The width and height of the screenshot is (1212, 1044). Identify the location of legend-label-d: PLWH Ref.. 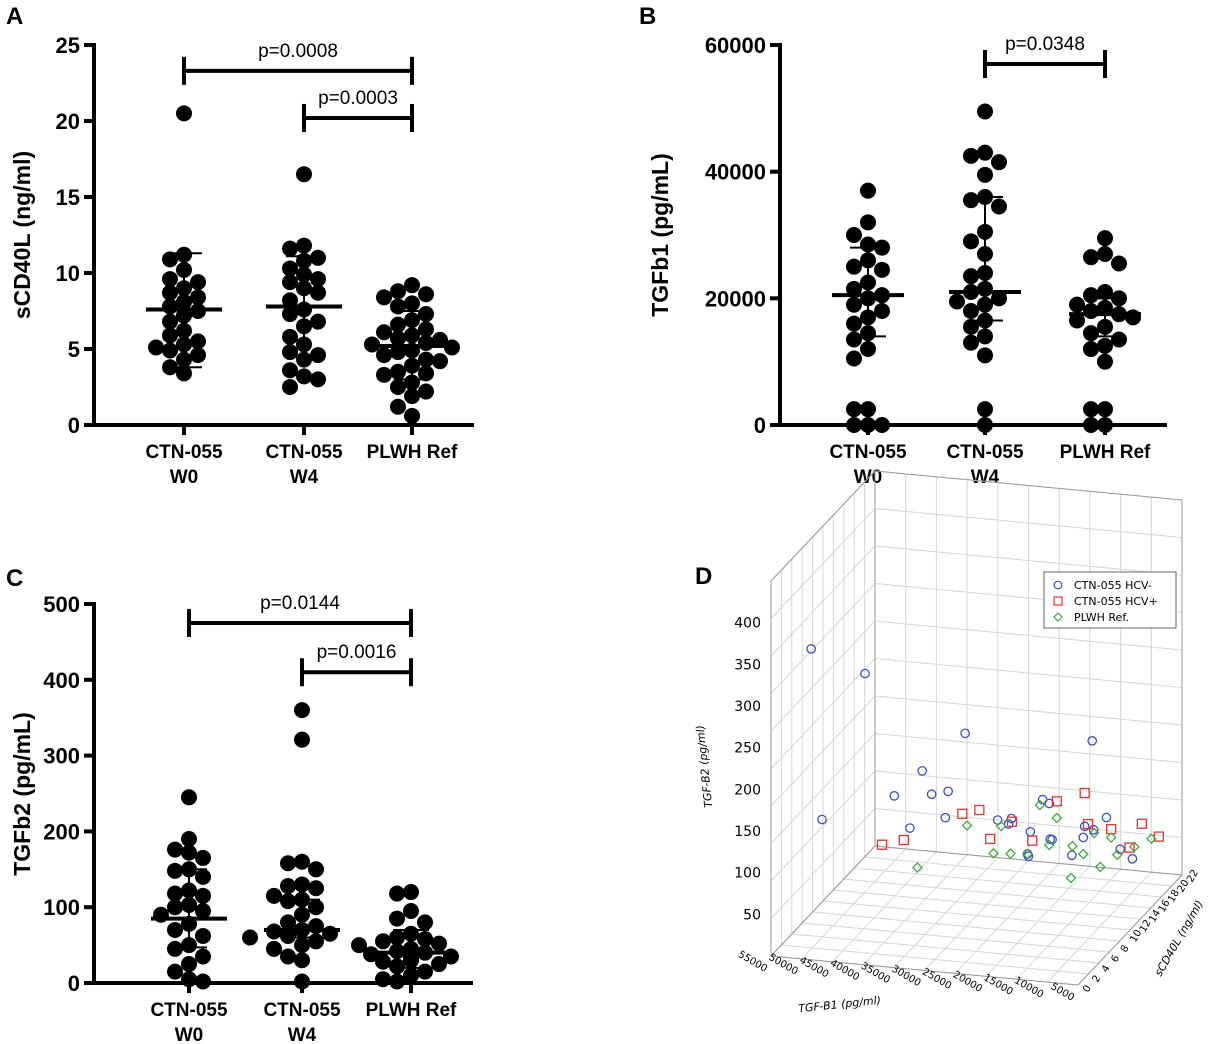
(1101, 617).